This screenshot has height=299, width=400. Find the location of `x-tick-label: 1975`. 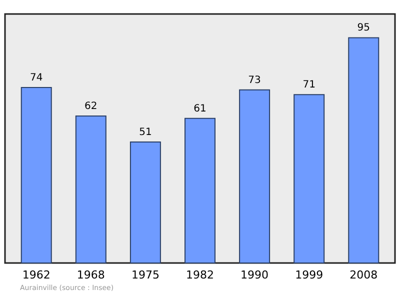

x-tick-label: 1975 is located at coordinates (145, 275).